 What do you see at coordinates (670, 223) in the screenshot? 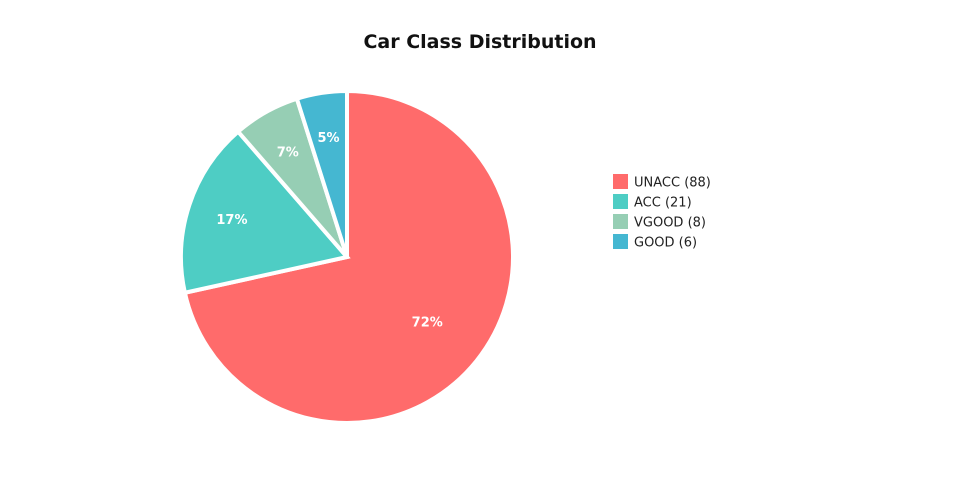
I see `legend-label-vgood: VGOOD (8)` at bounding box center [670, 223].